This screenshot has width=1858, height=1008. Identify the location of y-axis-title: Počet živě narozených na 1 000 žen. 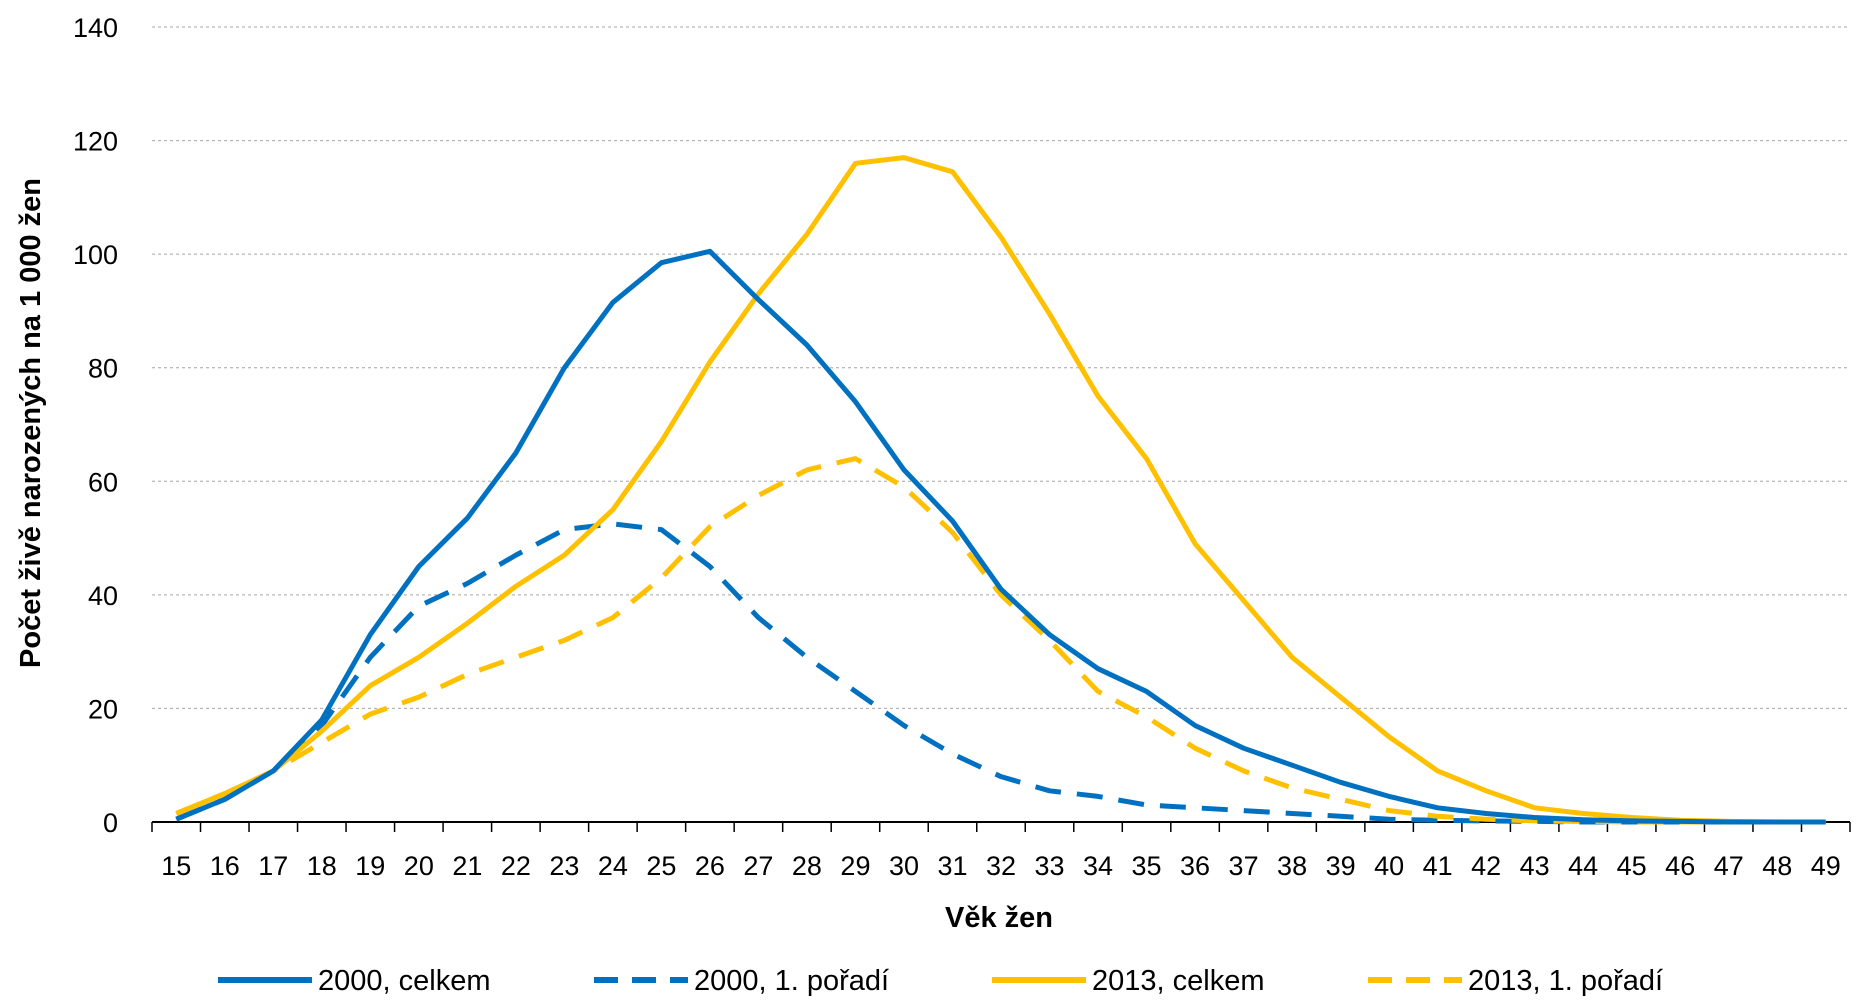
(31, 423).